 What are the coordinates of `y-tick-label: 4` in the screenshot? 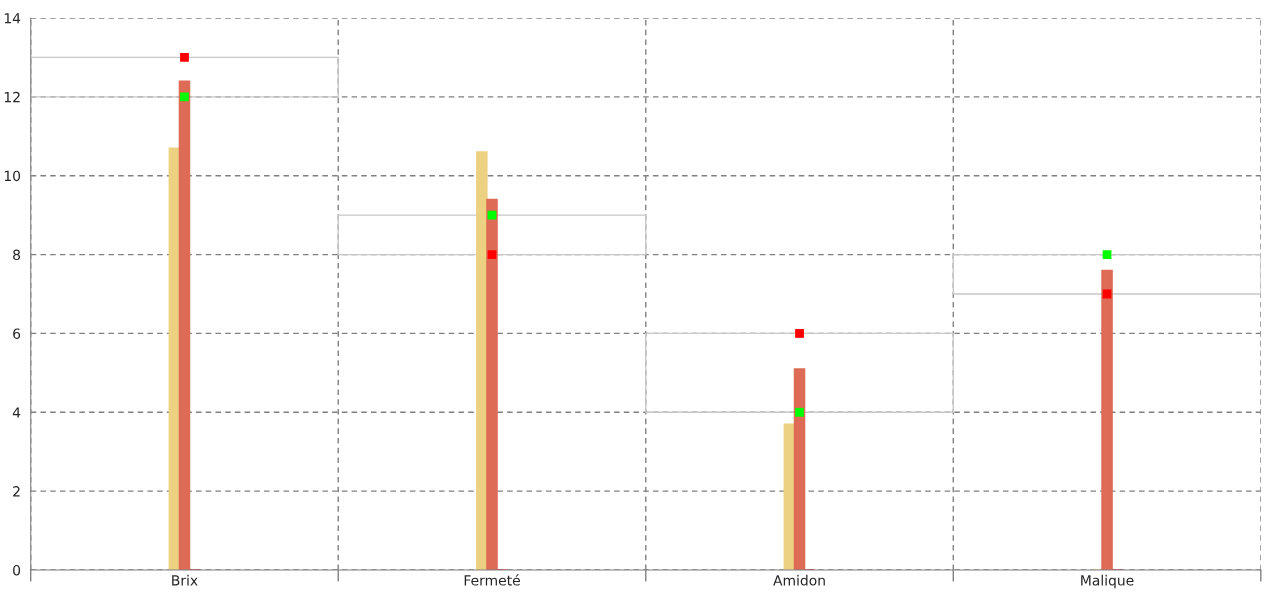 It's located at (16, 412).